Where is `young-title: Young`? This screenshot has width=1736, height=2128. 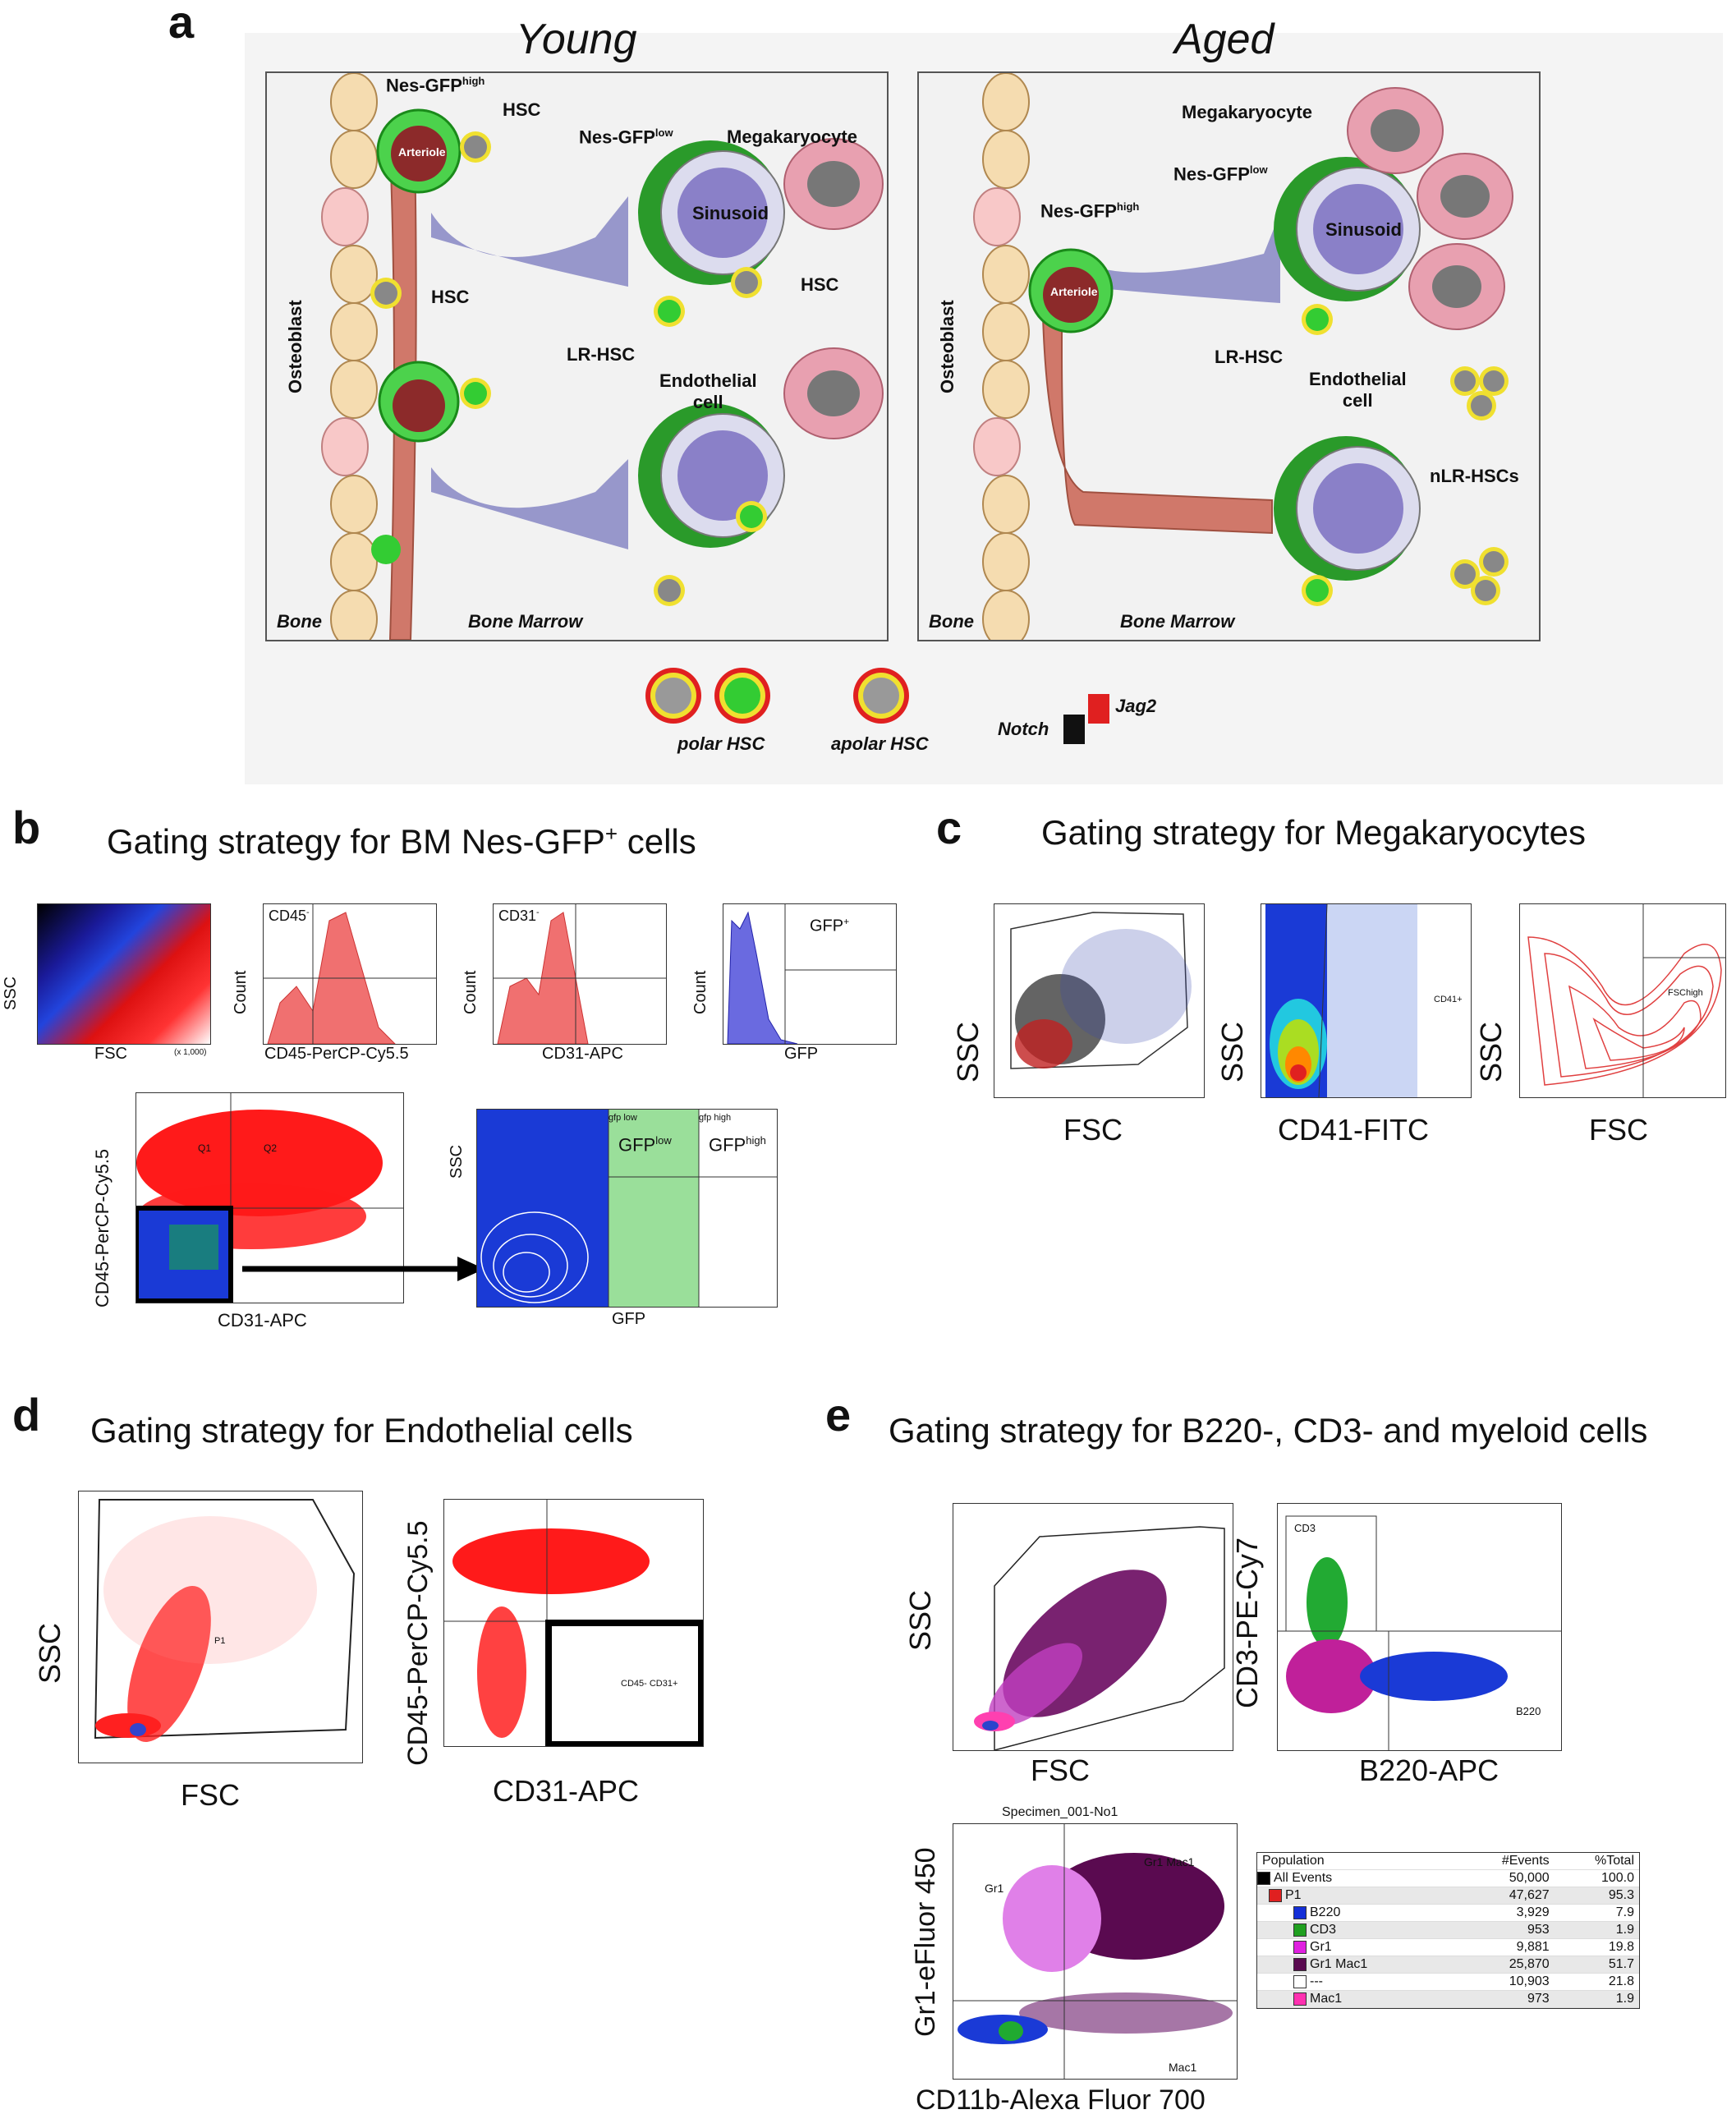
young-title: Young is located at coordinates (576, 39).